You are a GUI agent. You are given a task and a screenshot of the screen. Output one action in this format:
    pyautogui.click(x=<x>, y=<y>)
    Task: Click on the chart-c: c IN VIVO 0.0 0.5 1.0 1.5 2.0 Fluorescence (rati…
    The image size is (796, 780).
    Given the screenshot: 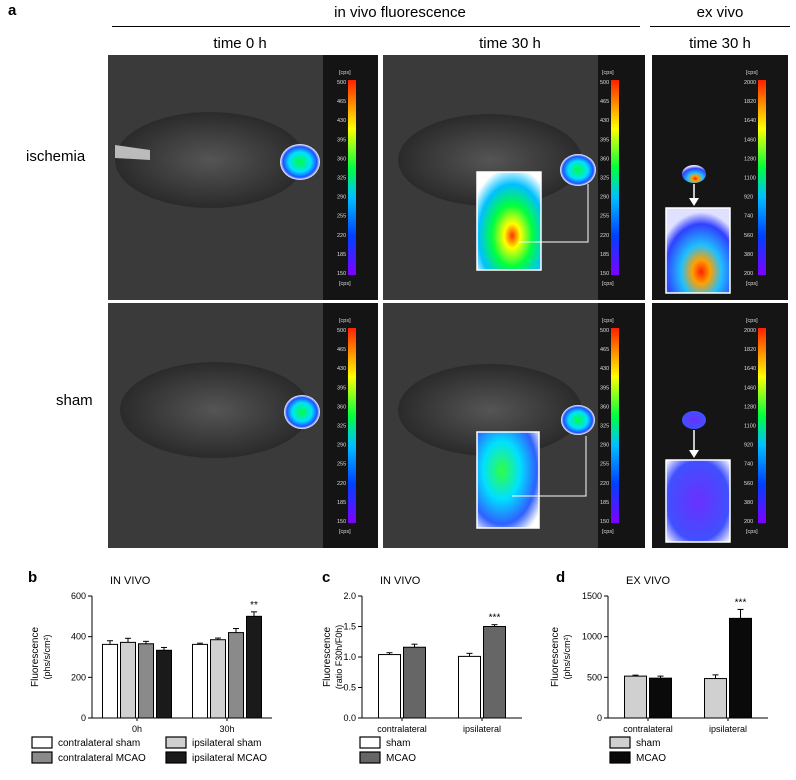 What is the action you would take?
    pyautogui.click(x=422, y=666)
    